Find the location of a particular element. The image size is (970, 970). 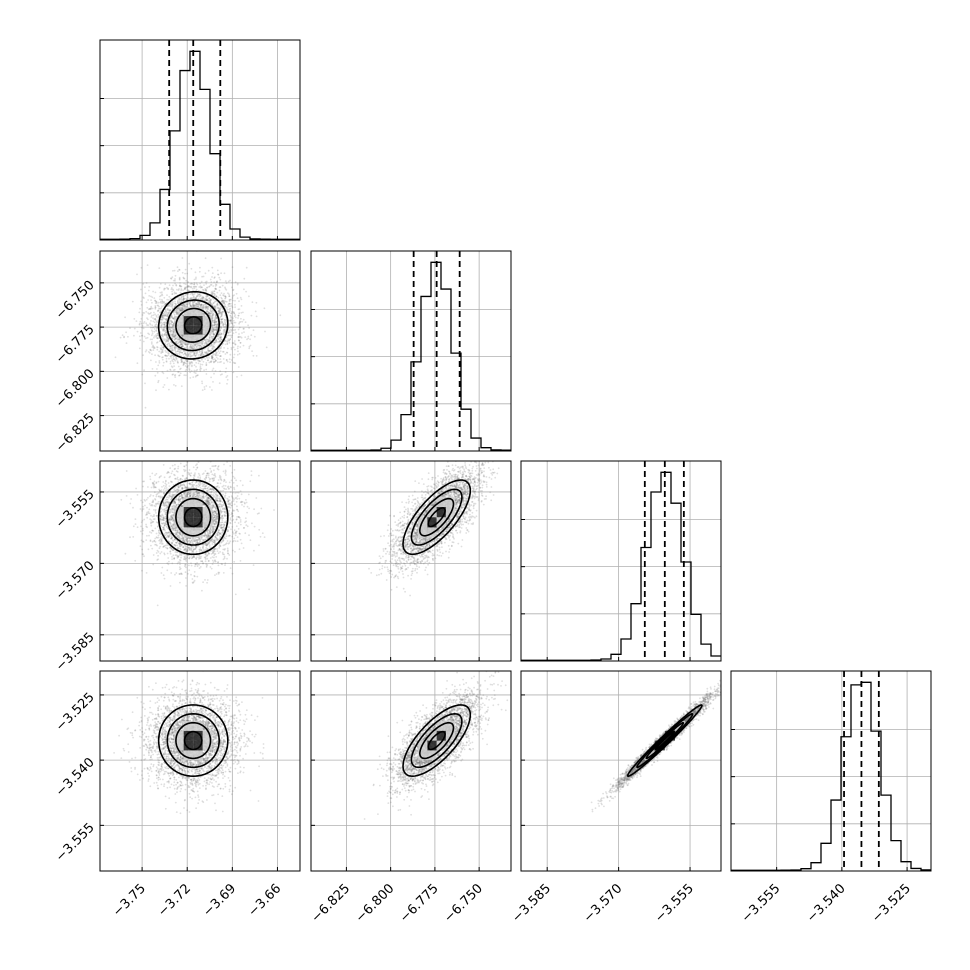

density-cell is located at coordinates (179, 330).